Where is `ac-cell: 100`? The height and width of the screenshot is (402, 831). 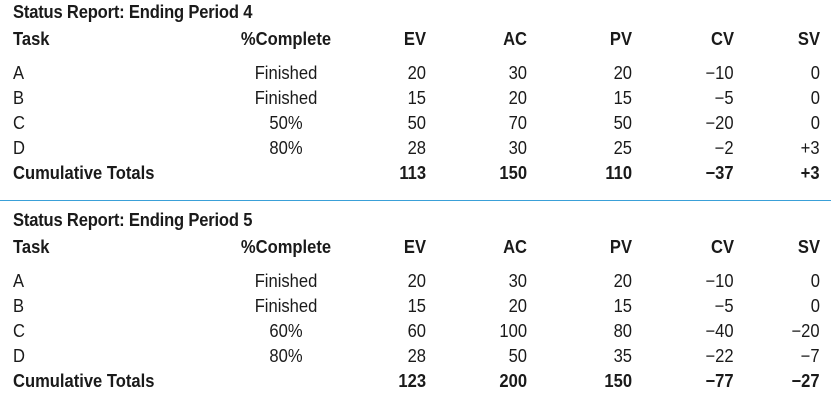 ac-cell: 100 is located at coordinates (513, 331).